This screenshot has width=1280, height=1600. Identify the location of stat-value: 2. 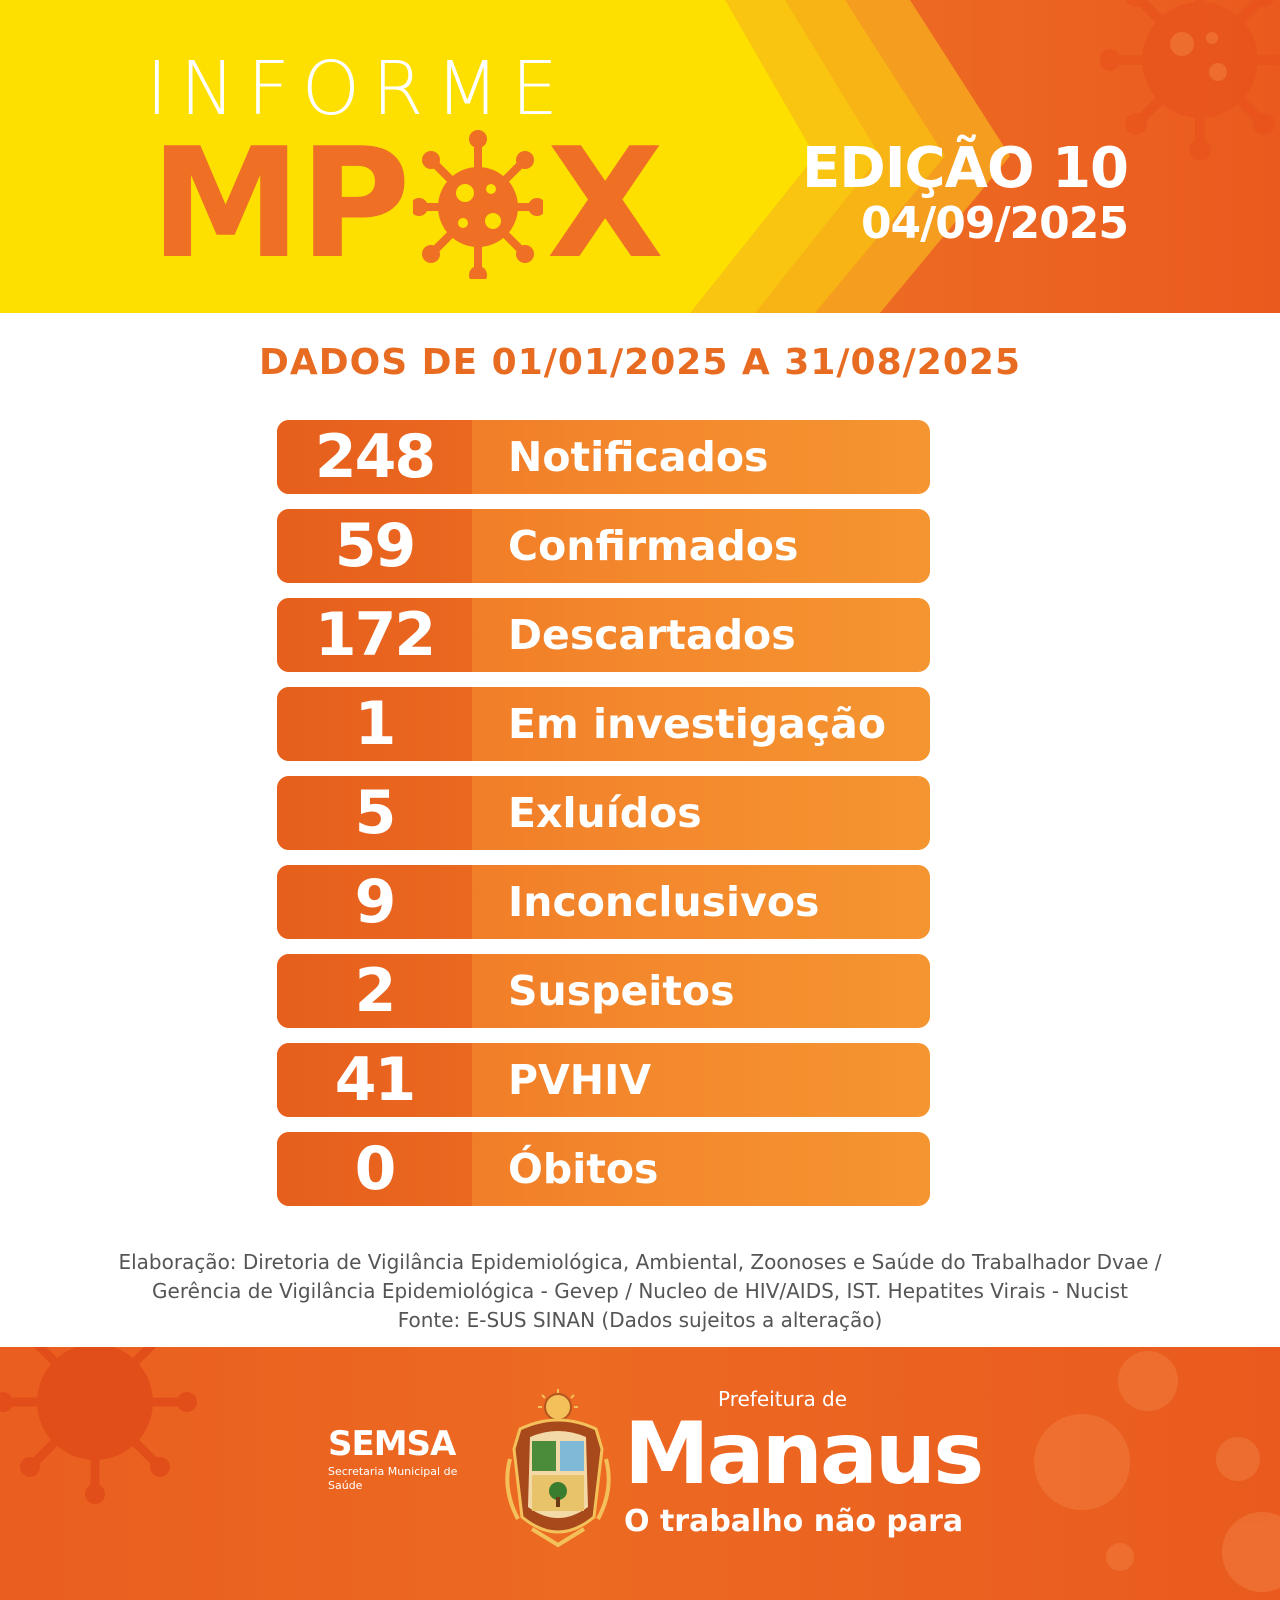
(374, 991).